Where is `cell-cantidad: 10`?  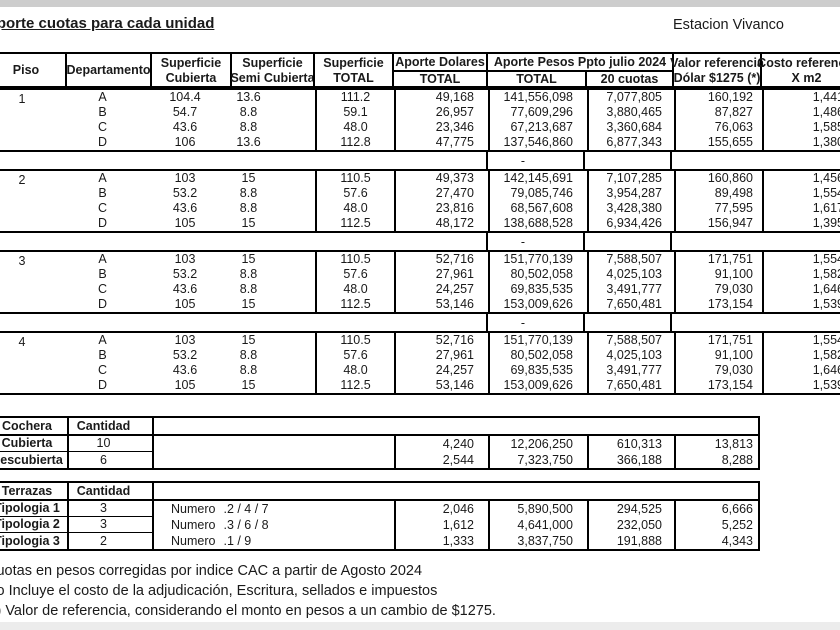
cell-cantidad: 10 is located at coordinates (109, 444).